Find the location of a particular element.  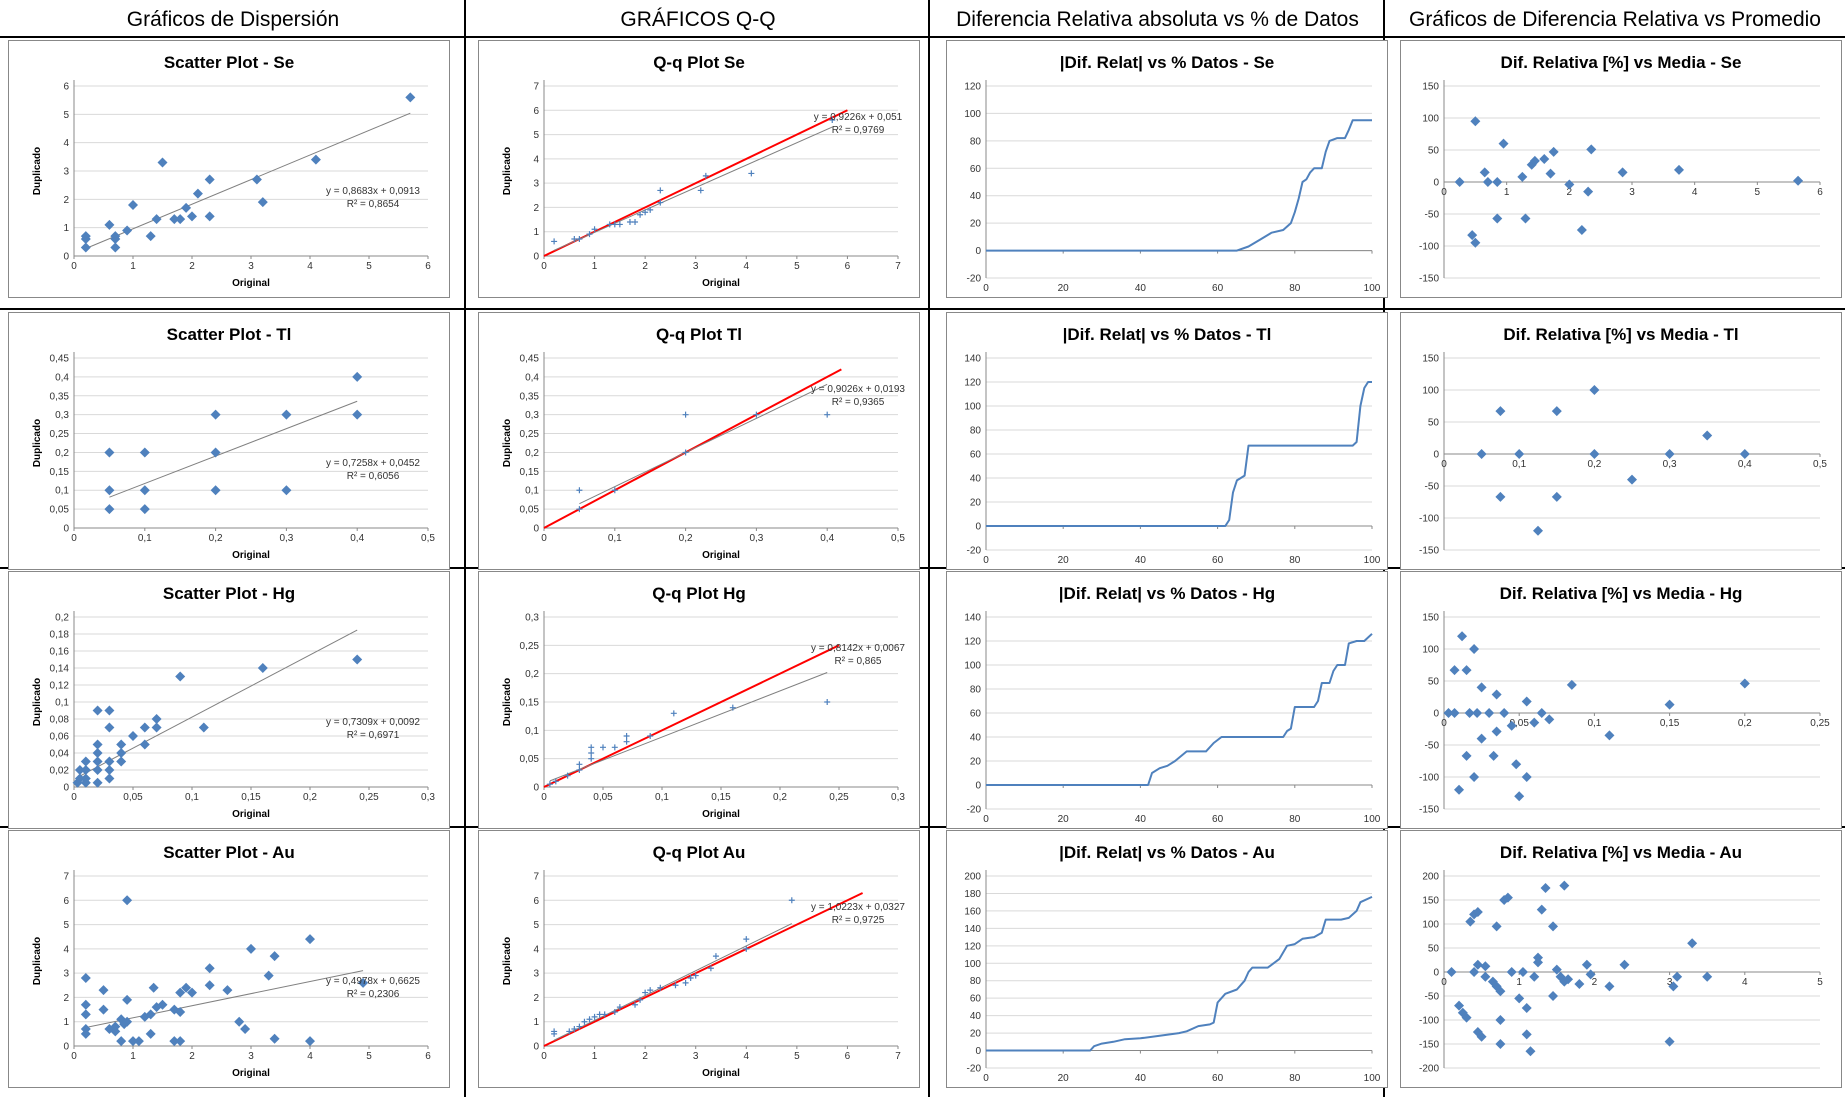

chart-title: Dif. Relativa [%] vs Media - Se is located at coordinates (1621, 62).